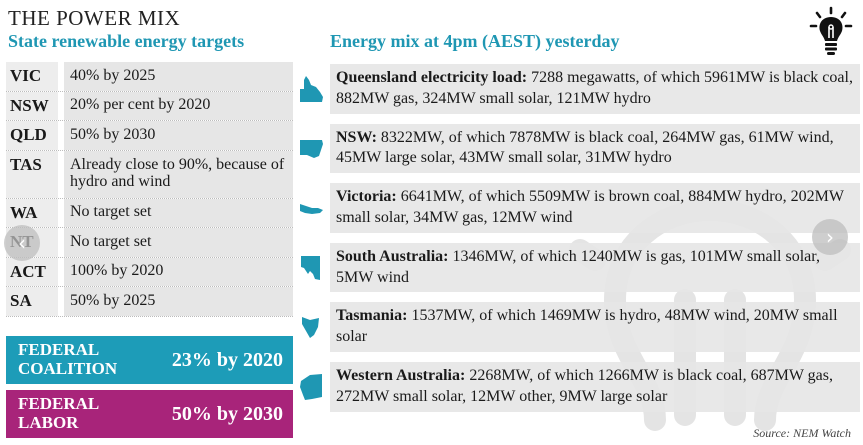 The image size is (863, 445). Describe the element at coordinates (311, 208) in the screenshot. I see `victoria-map-icon` at that location.